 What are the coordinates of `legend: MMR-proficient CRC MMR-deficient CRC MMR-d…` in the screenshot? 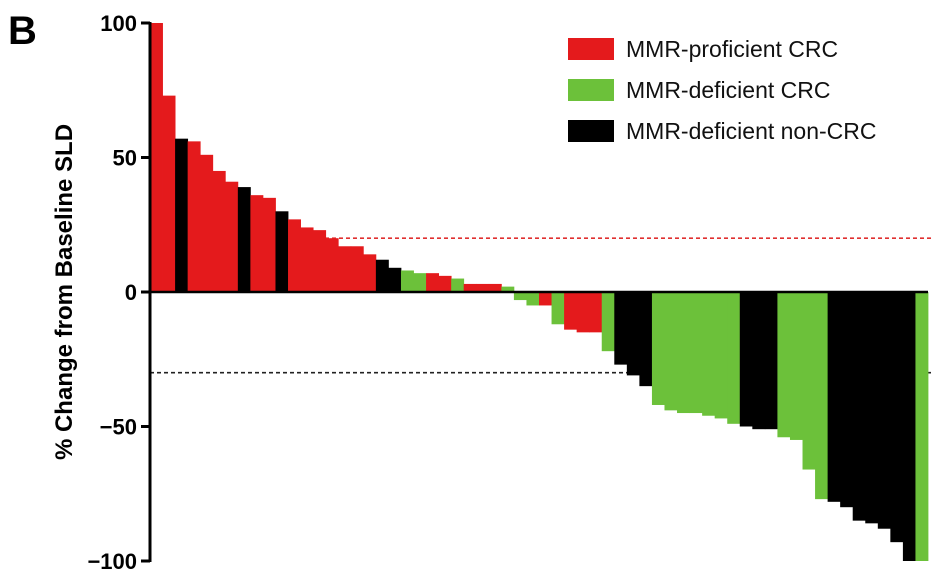 It's located at (722, 90).